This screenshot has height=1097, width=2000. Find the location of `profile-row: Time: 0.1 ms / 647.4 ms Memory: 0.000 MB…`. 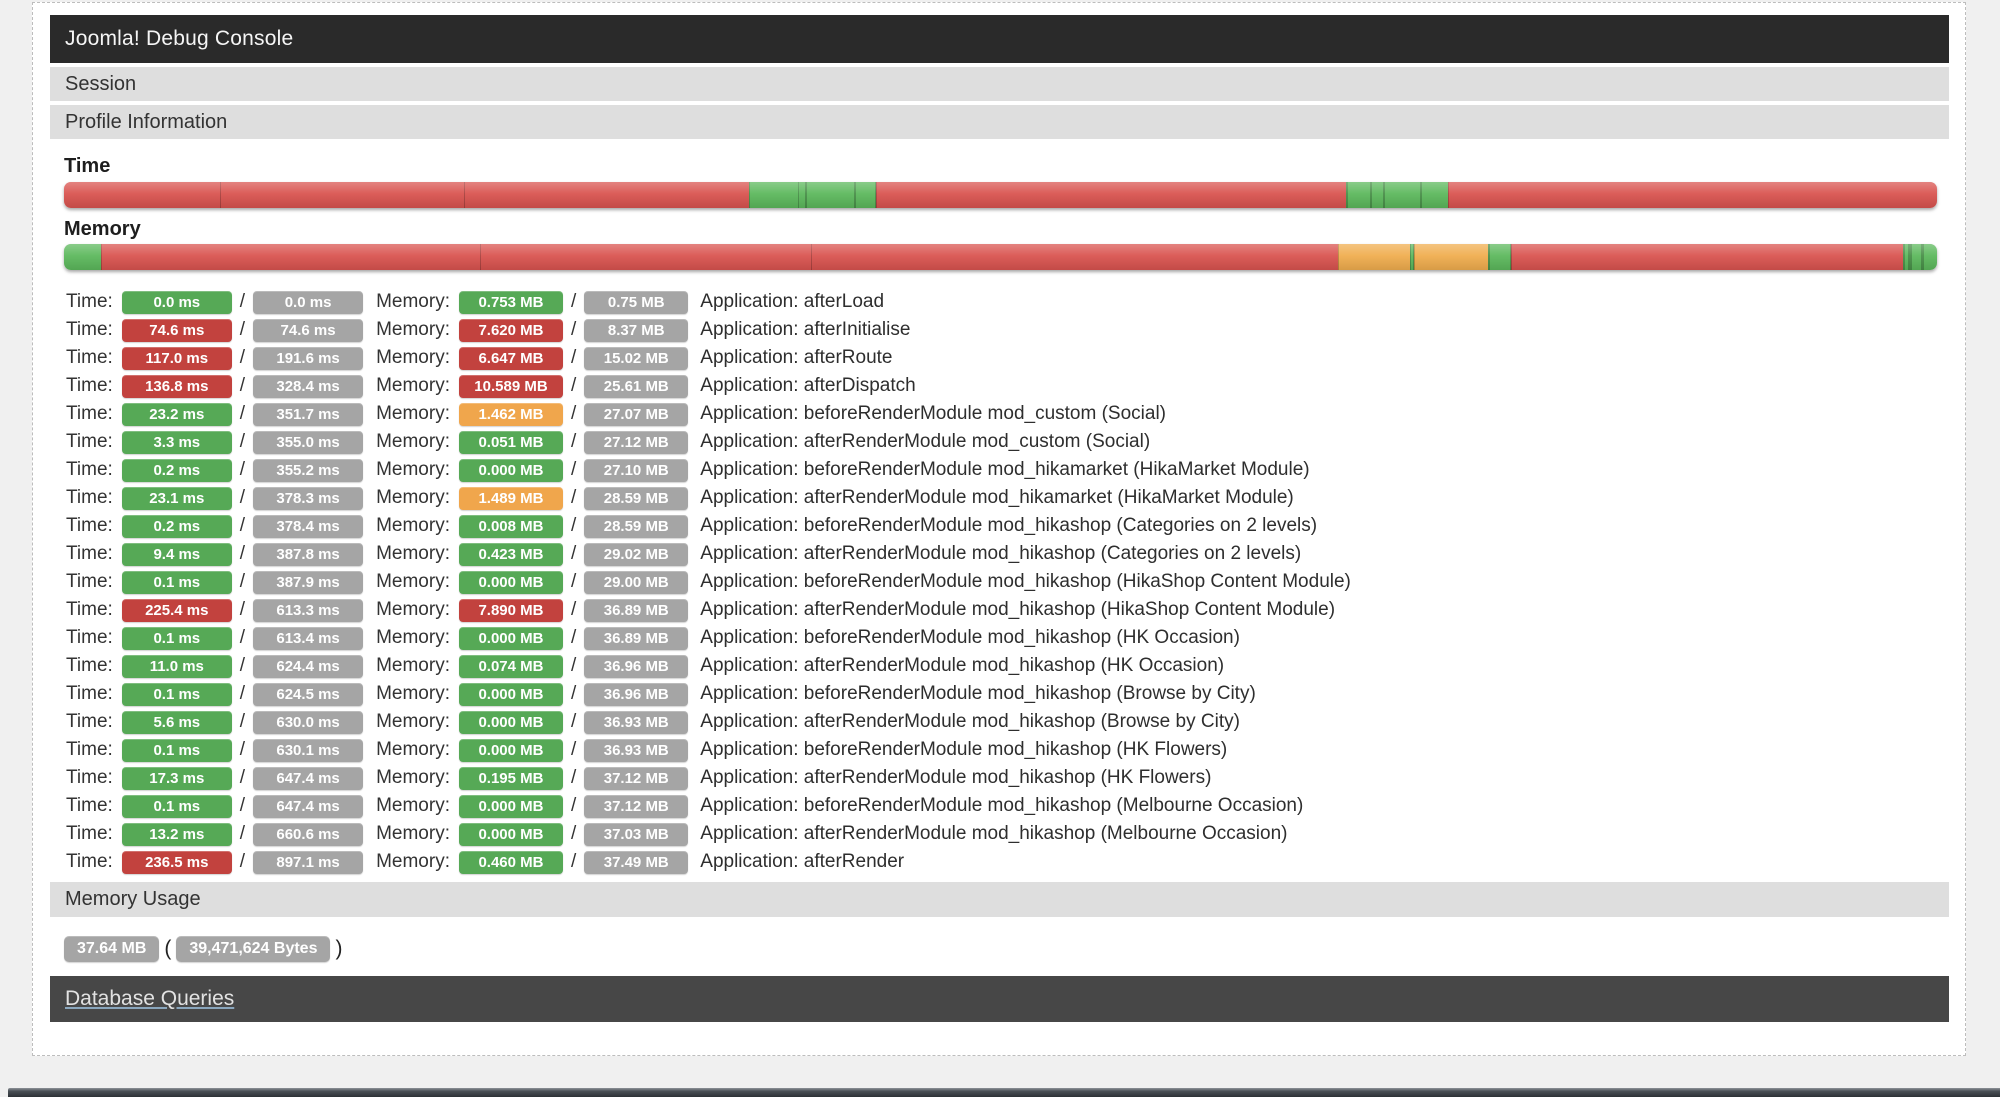

profile-row: Time: 0.1 ms / 647.4 ms Memory: 0.000 MB… is located at coordinates (1006, 806).